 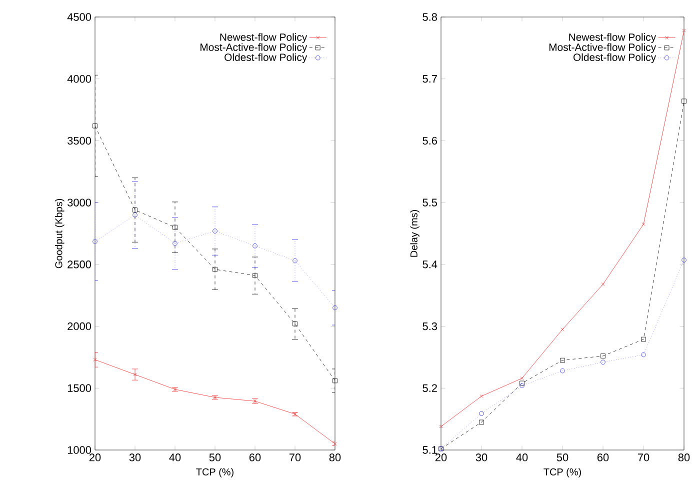 I want to click on y-tick-label: 3500, so click(x=80, y=140).